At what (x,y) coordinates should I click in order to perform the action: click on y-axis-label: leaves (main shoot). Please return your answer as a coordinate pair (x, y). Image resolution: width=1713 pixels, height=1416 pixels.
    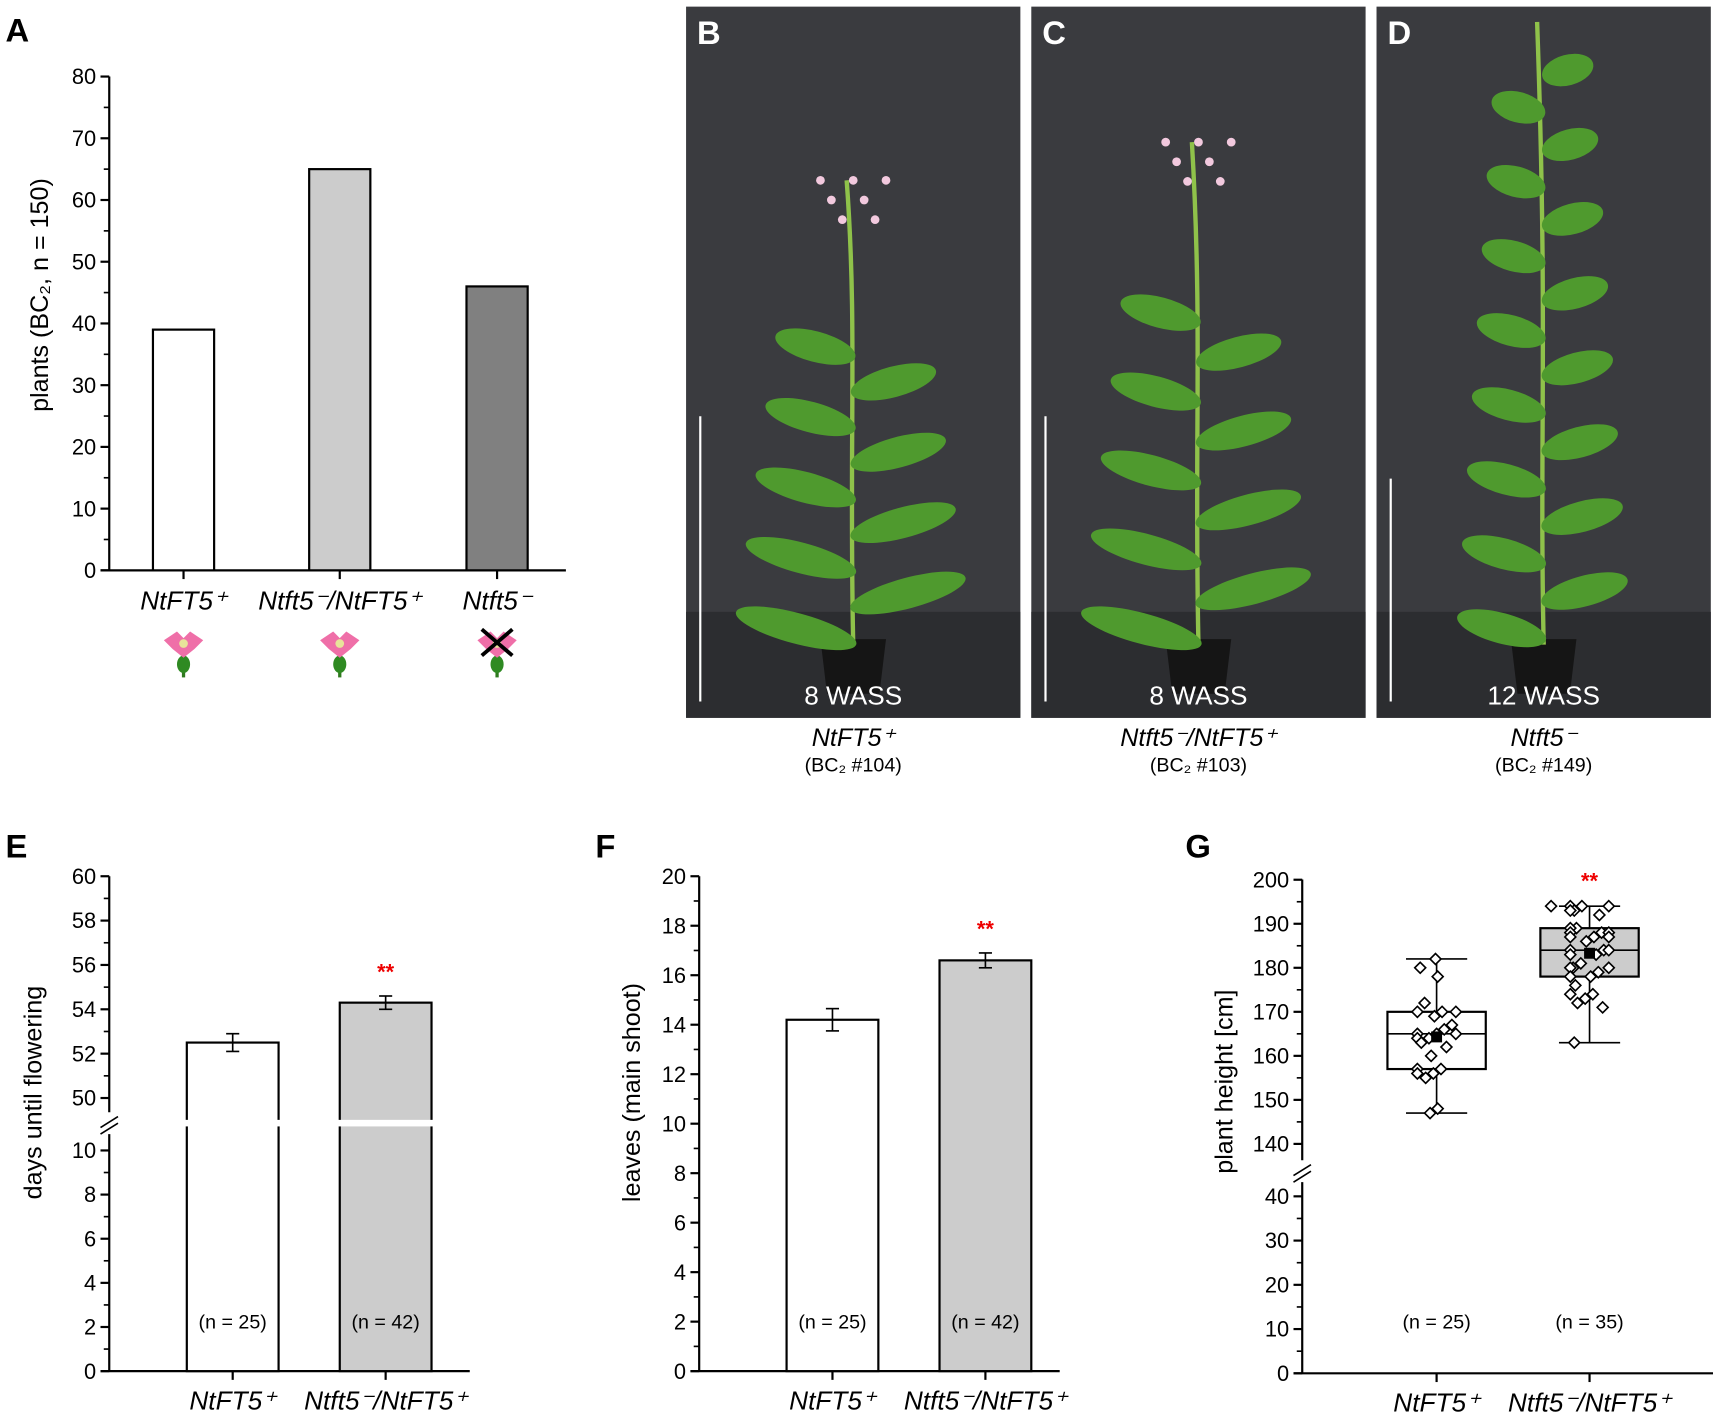
    Looking at the image, I should click on (632, 1092).